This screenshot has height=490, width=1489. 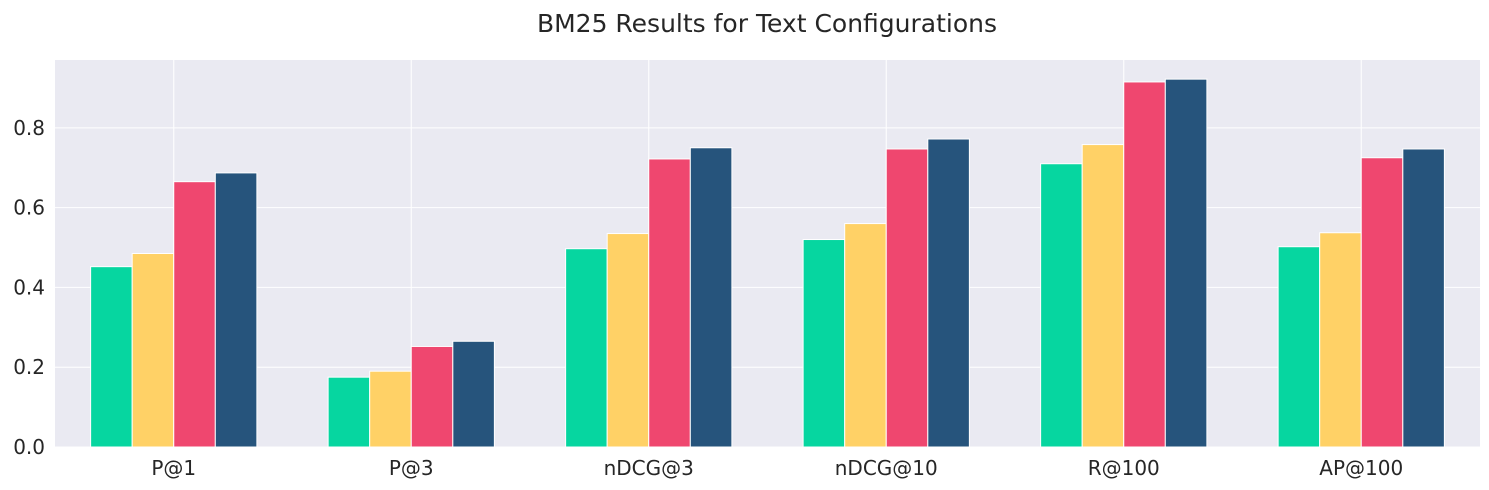 I want to click on y-tick-label: 0.4, so click(x=29, y=287).